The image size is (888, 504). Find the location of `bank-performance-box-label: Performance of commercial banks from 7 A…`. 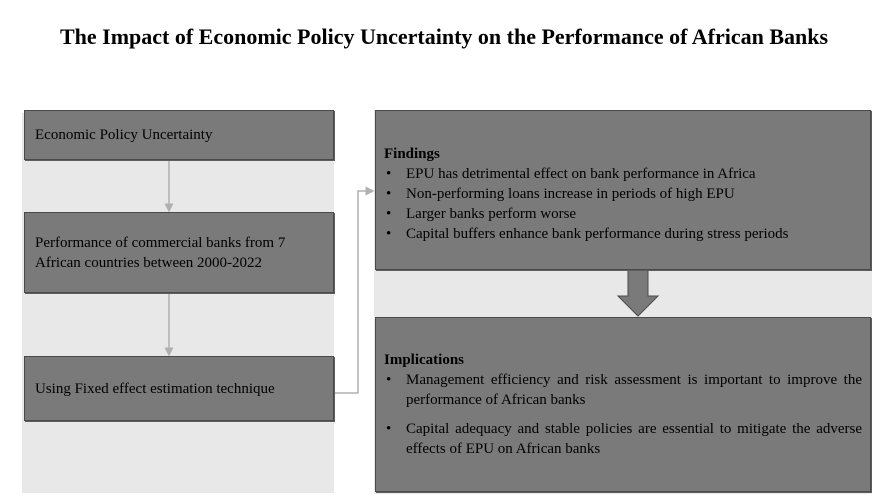

bank-performance-box-label: Performance of commercial banks from 7 A… is located at coordinates (160, 252).